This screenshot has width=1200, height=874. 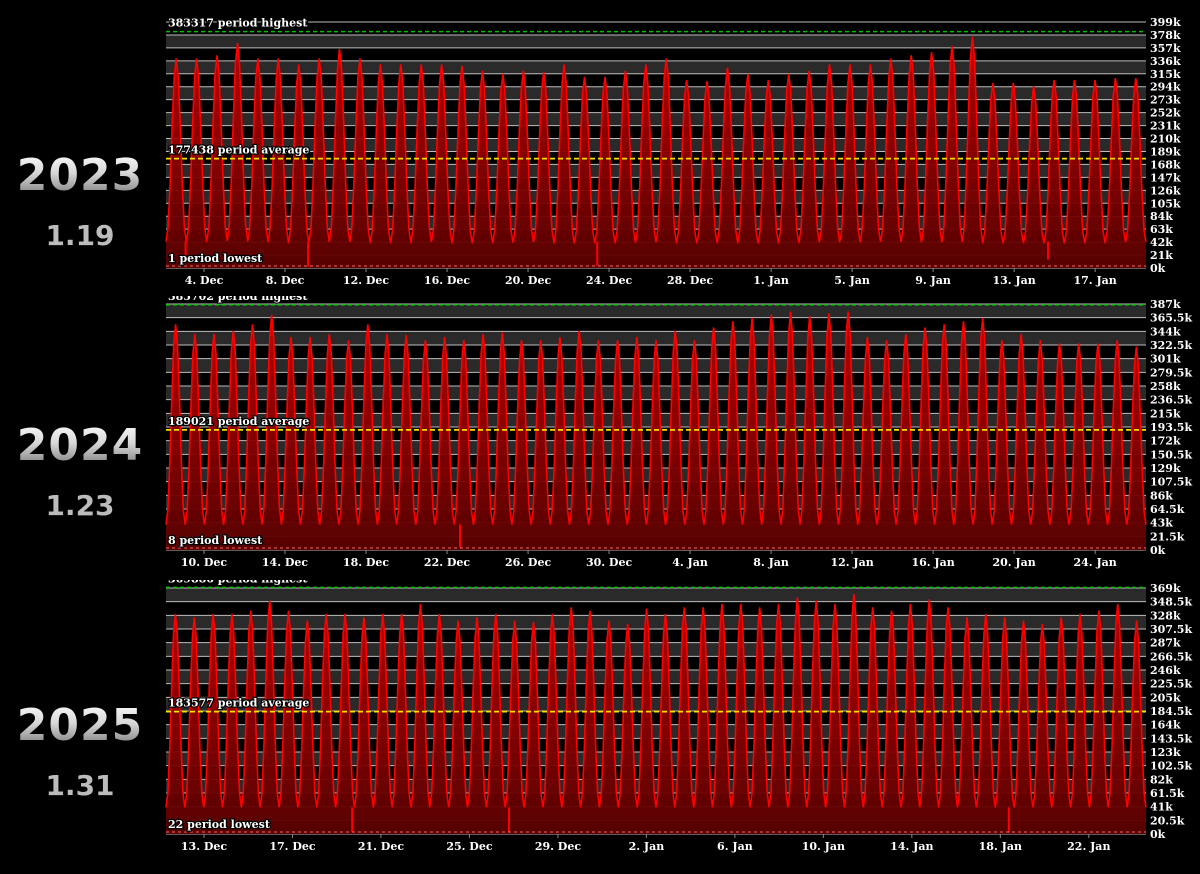 What do you see at coordinates (690, 562) in the screenshot?
I see `x-tick-label: 4. Jan` at bounding box center [690, 562].